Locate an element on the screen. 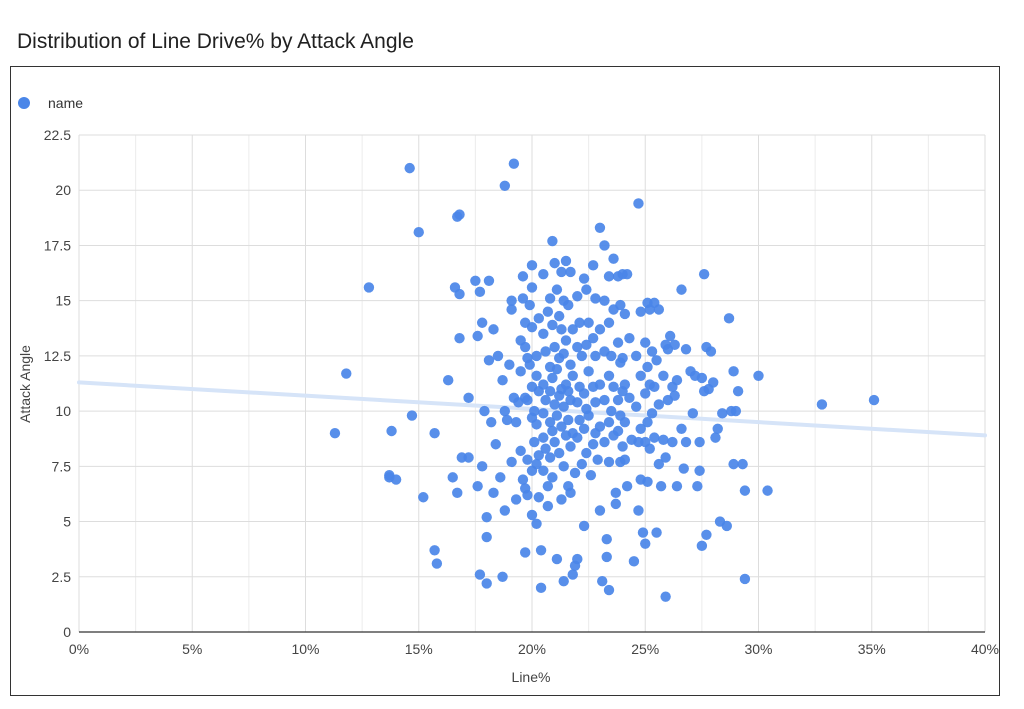  x-tick-label: 10% is located at coordinates (305, 649).